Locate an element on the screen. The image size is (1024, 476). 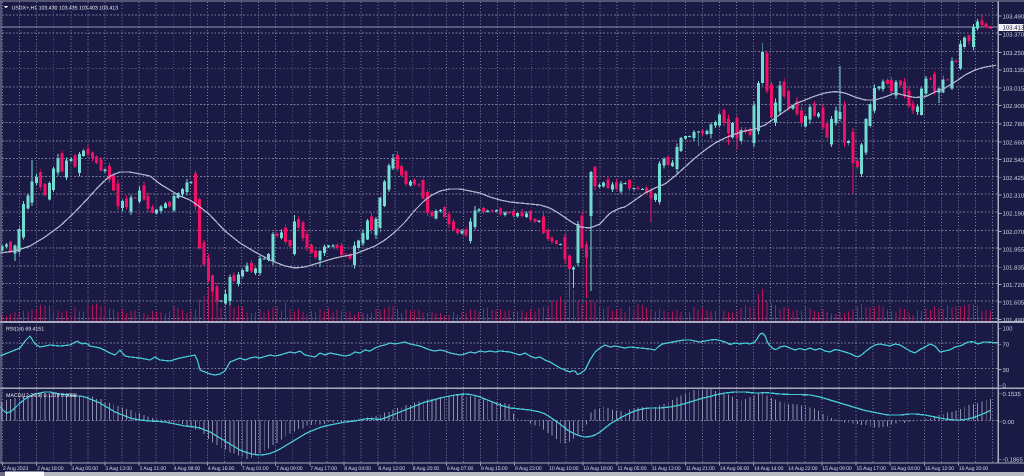
svg-text: 3 Aug 21:00 is located at coordinates (153, 469).